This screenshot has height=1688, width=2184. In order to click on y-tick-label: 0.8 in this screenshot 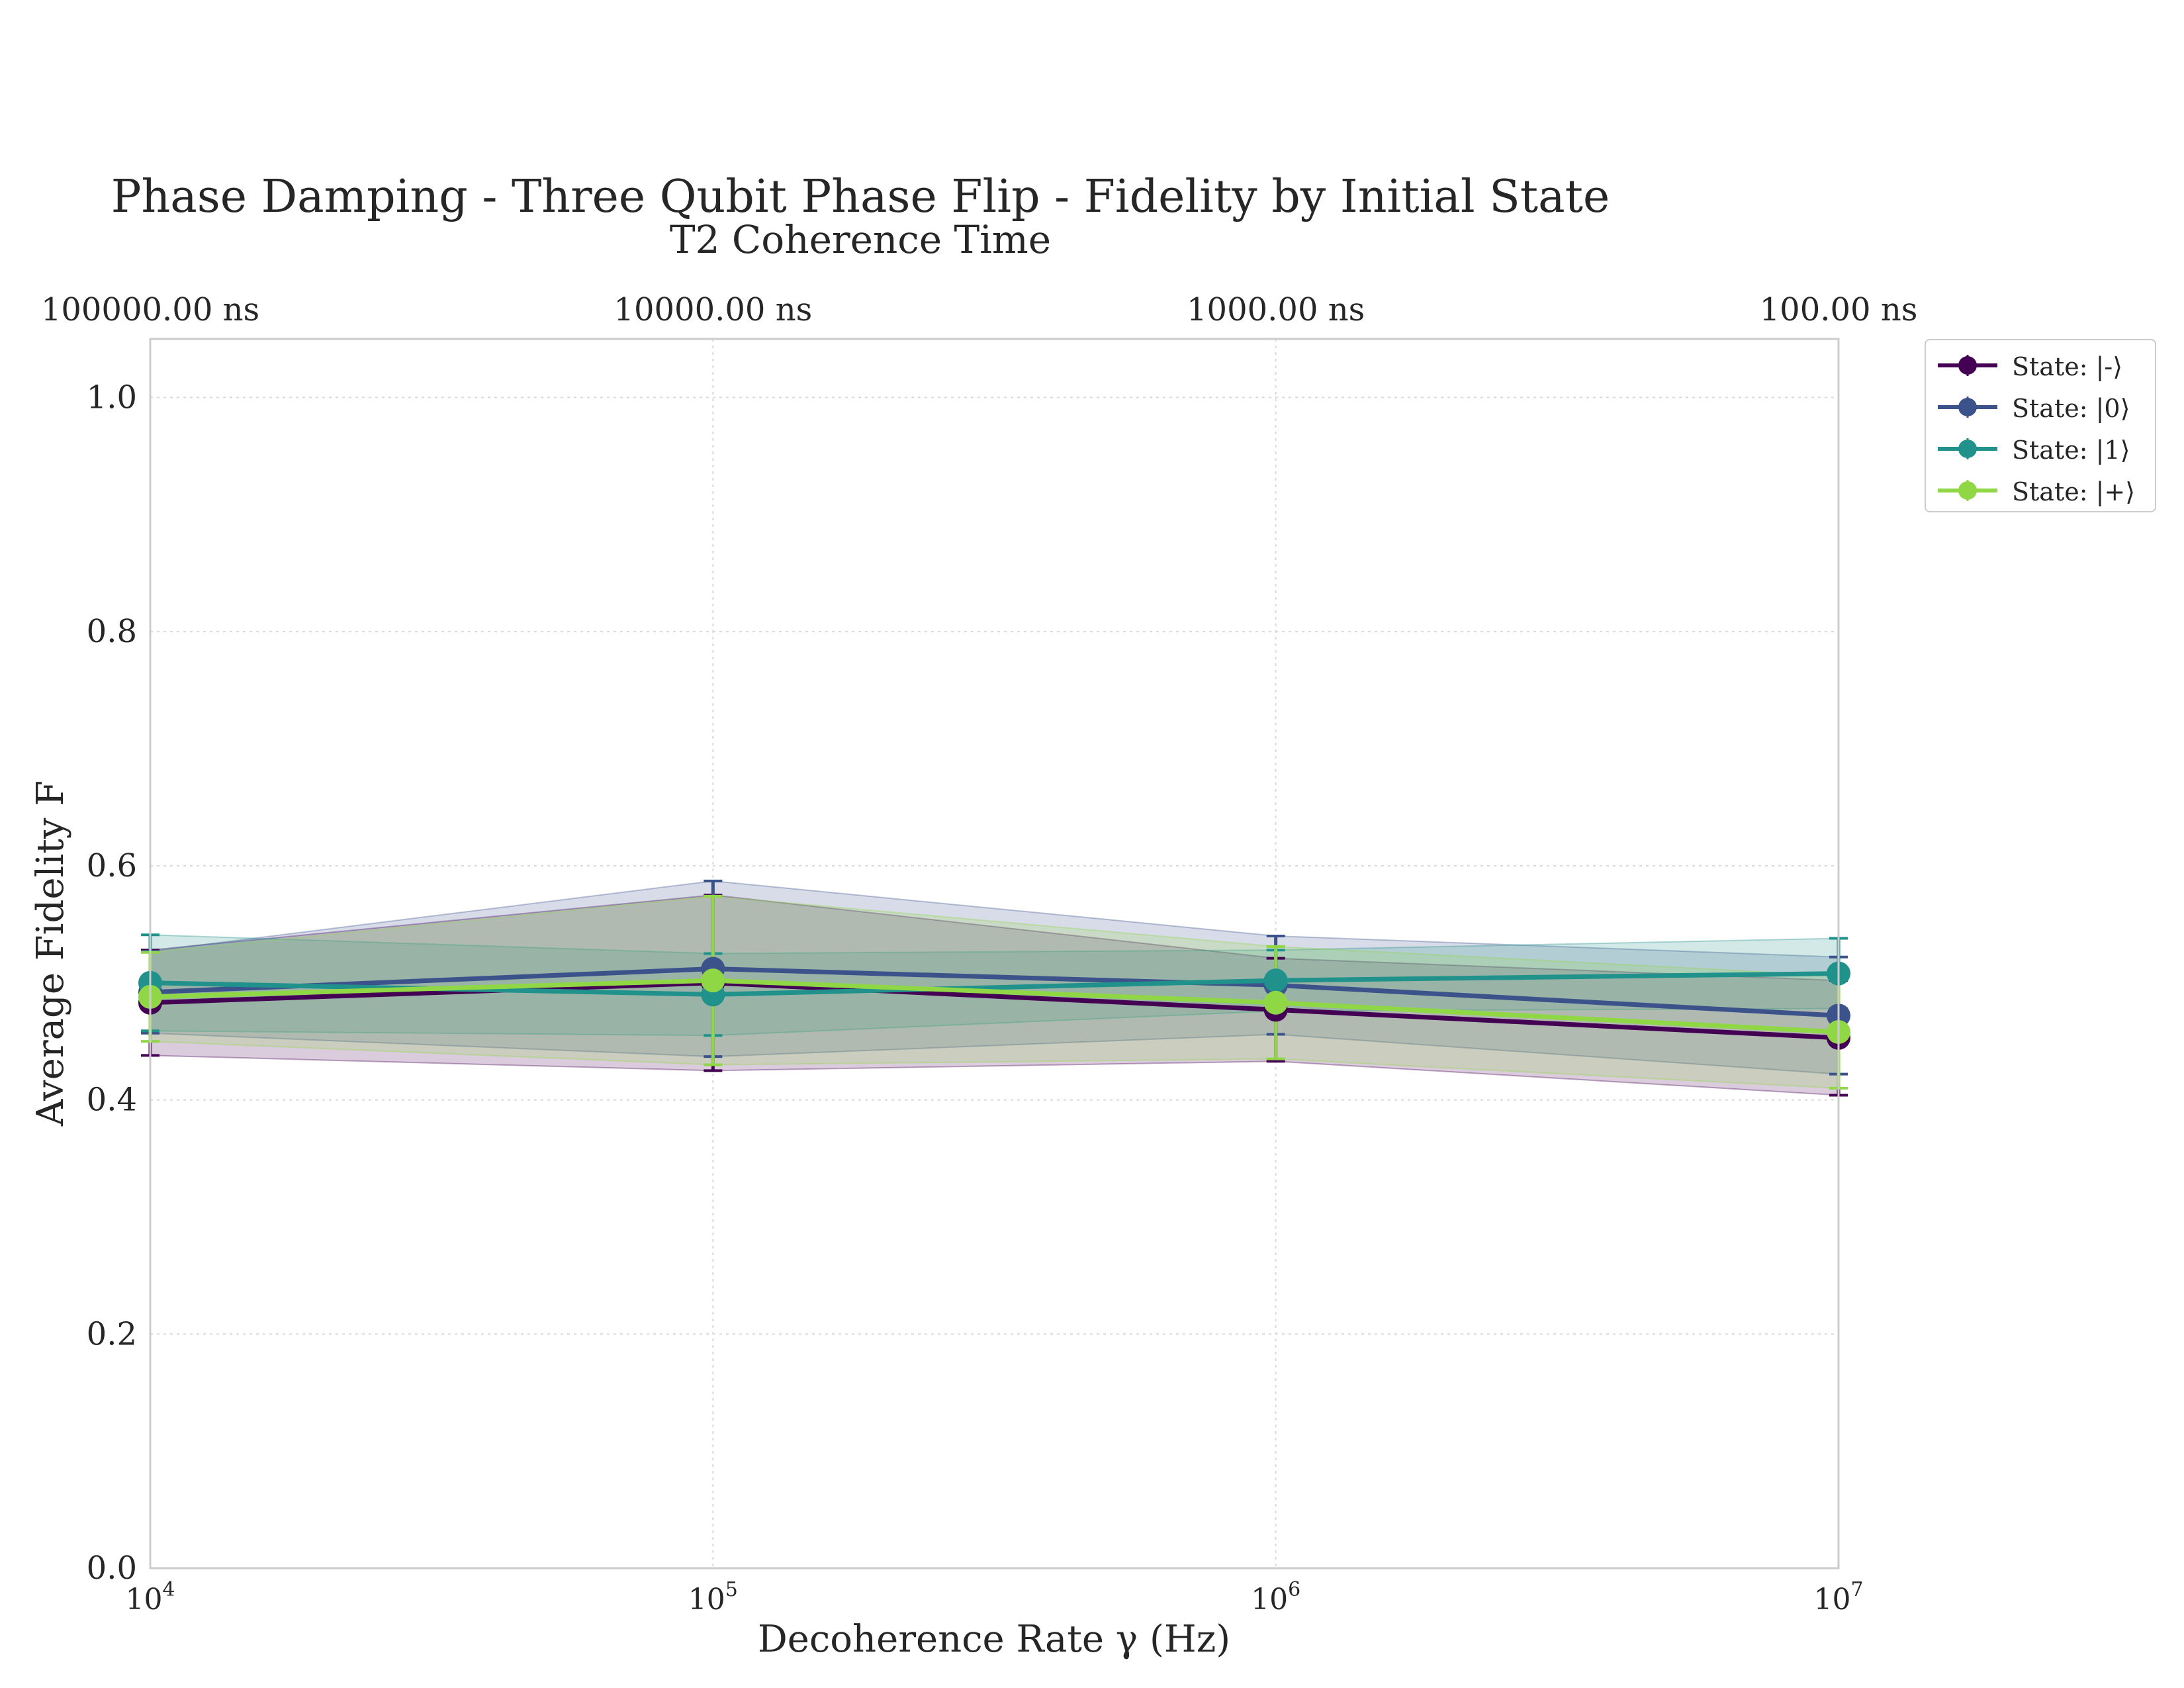, I will do `click(112, 631)`.